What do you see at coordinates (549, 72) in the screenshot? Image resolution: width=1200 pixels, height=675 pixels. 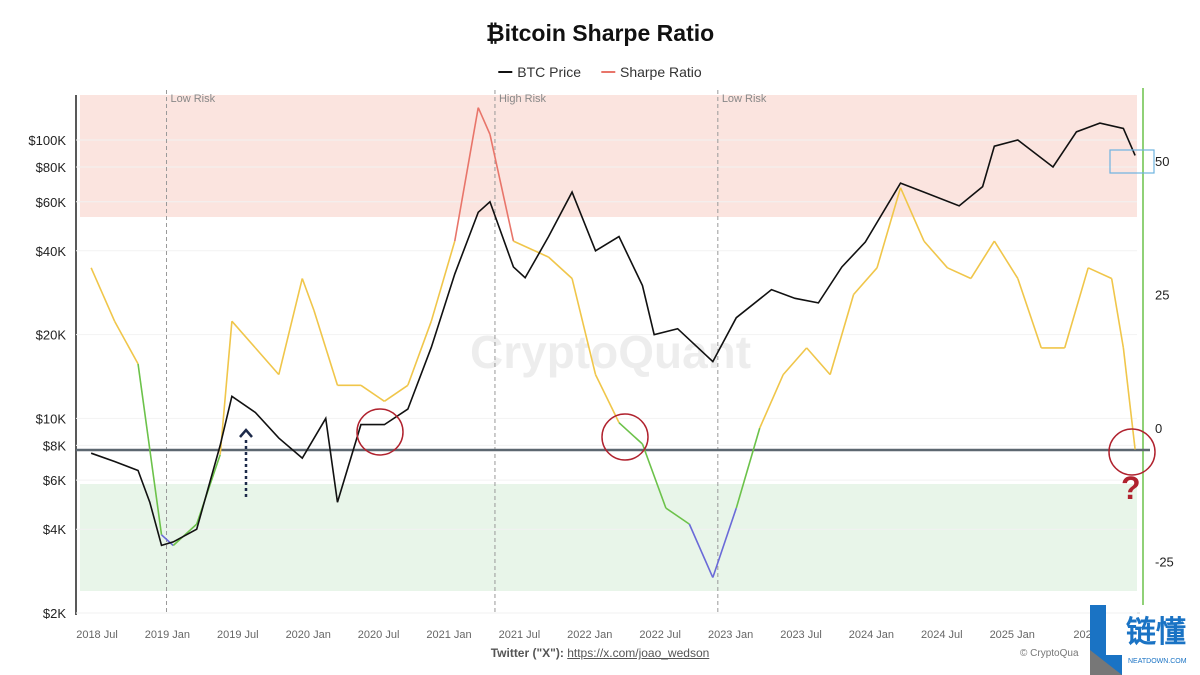 I see `legend-label: BTC Price` at bounding box center [549, 72].